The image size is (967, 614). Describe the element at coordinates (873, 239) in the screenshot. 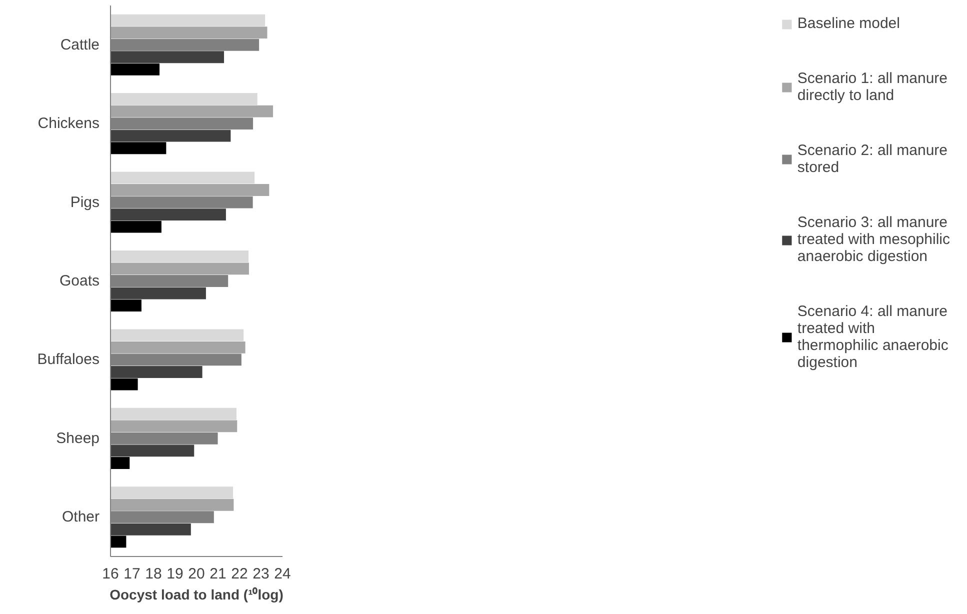

I see `legend-label: Scenario 3: all manure treated with mesophilic anaerobic digestion` at that location.